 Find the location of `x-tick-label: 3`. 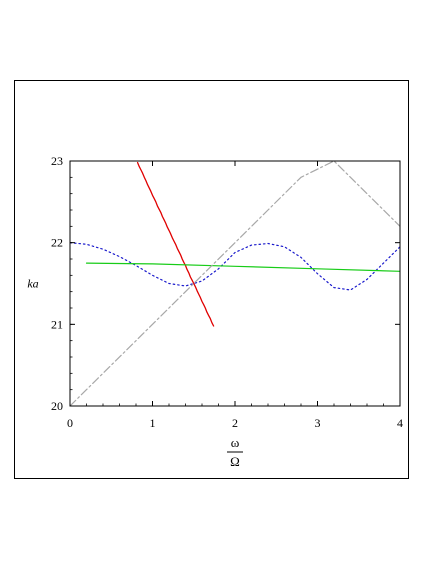

x-tick-label: 3 is located at coordinates (318, 423).